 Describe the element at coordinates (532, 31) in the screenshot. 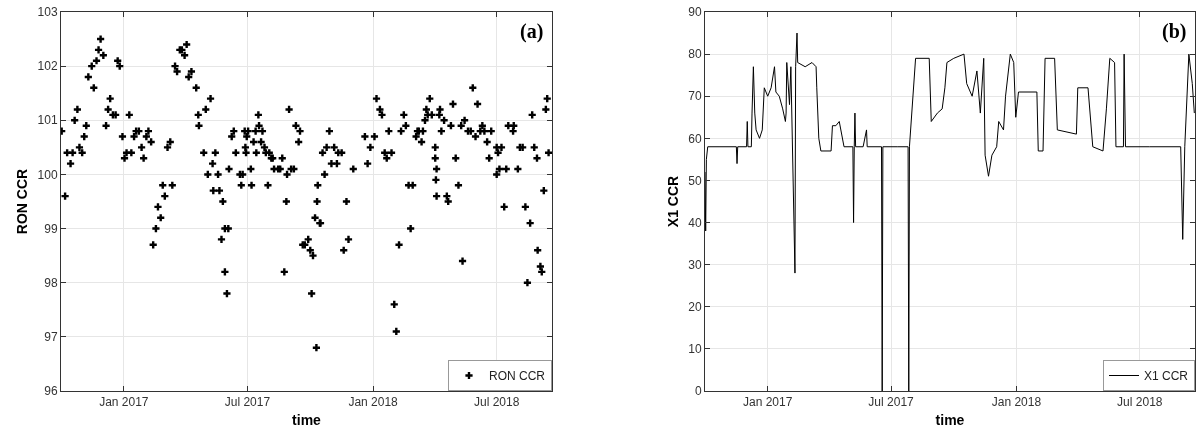

I see `annotation: (a)` at that location.